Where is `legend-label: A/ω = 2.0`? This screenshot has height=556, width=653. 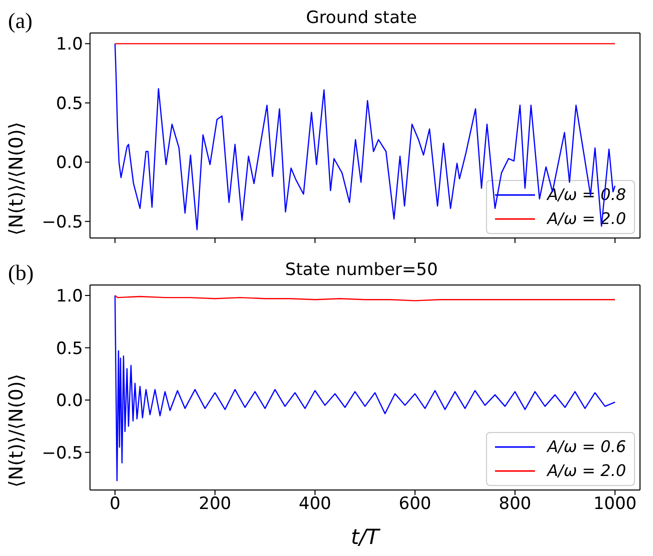
legend-label: A/ω = 2.0 is located at coordinates (586, 471).